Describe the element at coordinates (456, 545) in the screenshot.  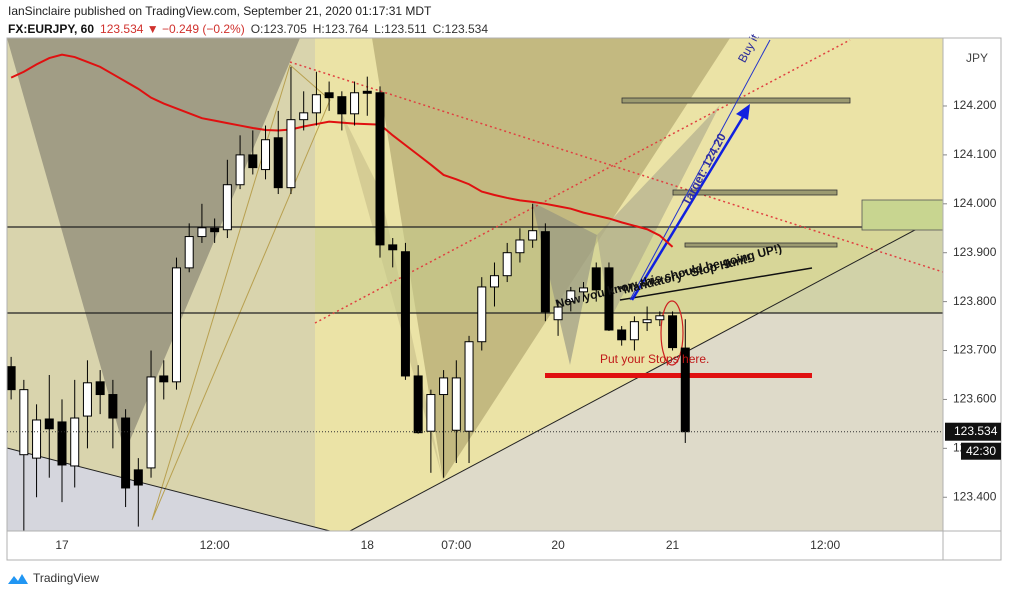
I see `x-tick-label: 07:00` at that location.